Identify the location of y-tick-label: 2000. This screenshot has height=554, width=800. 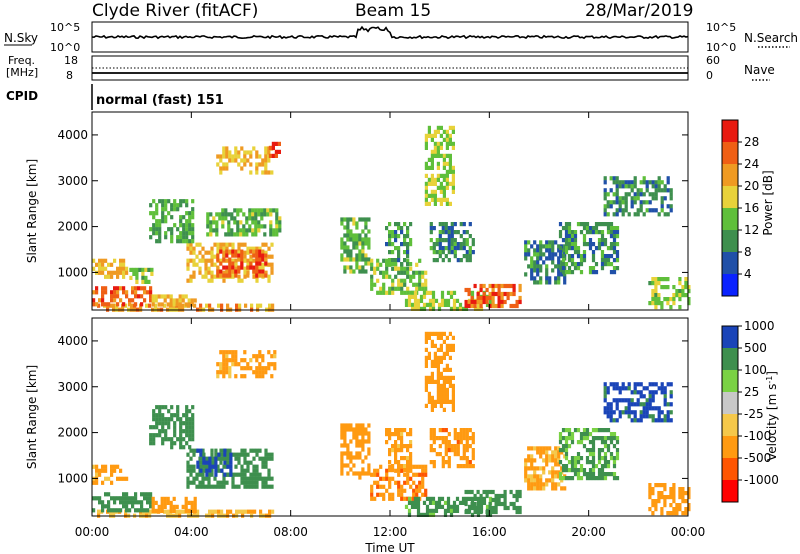
(72, 433).